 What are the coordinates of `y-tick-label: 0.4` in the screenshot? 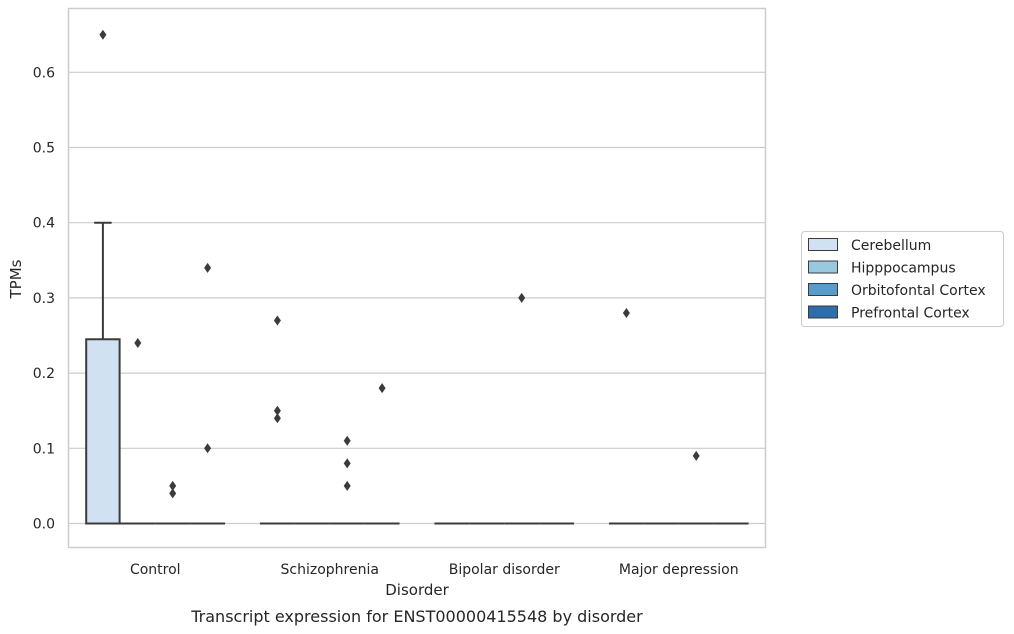 It's located at (44, 224).